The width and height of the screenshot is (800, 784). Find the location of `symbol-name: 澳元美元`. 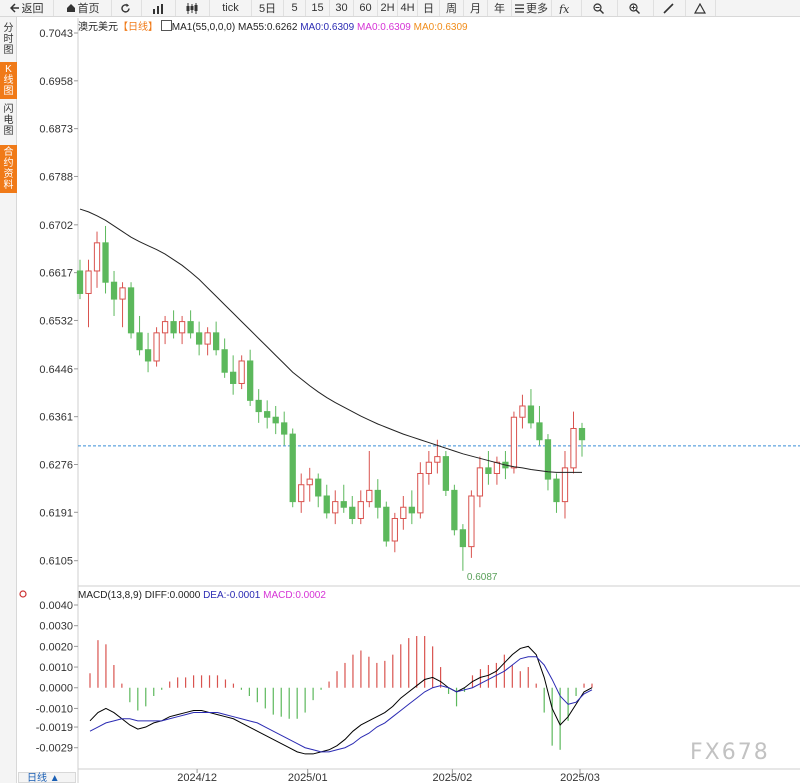

symbol-name: 澳元美元 is located at coordinates (98, 27).